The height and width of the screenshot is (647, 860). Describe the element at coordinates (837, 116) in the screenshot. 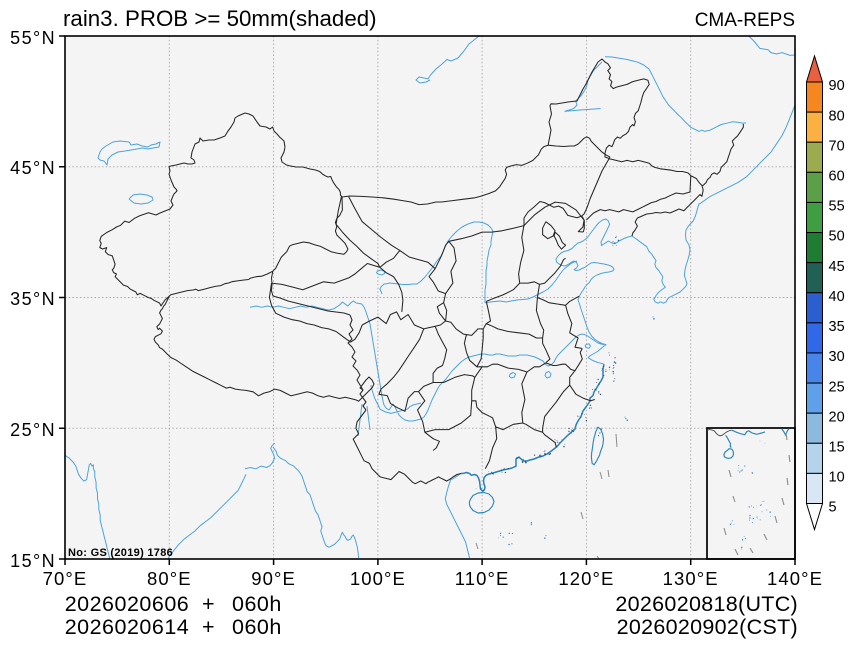

I see `svg-text: 80` at that location.